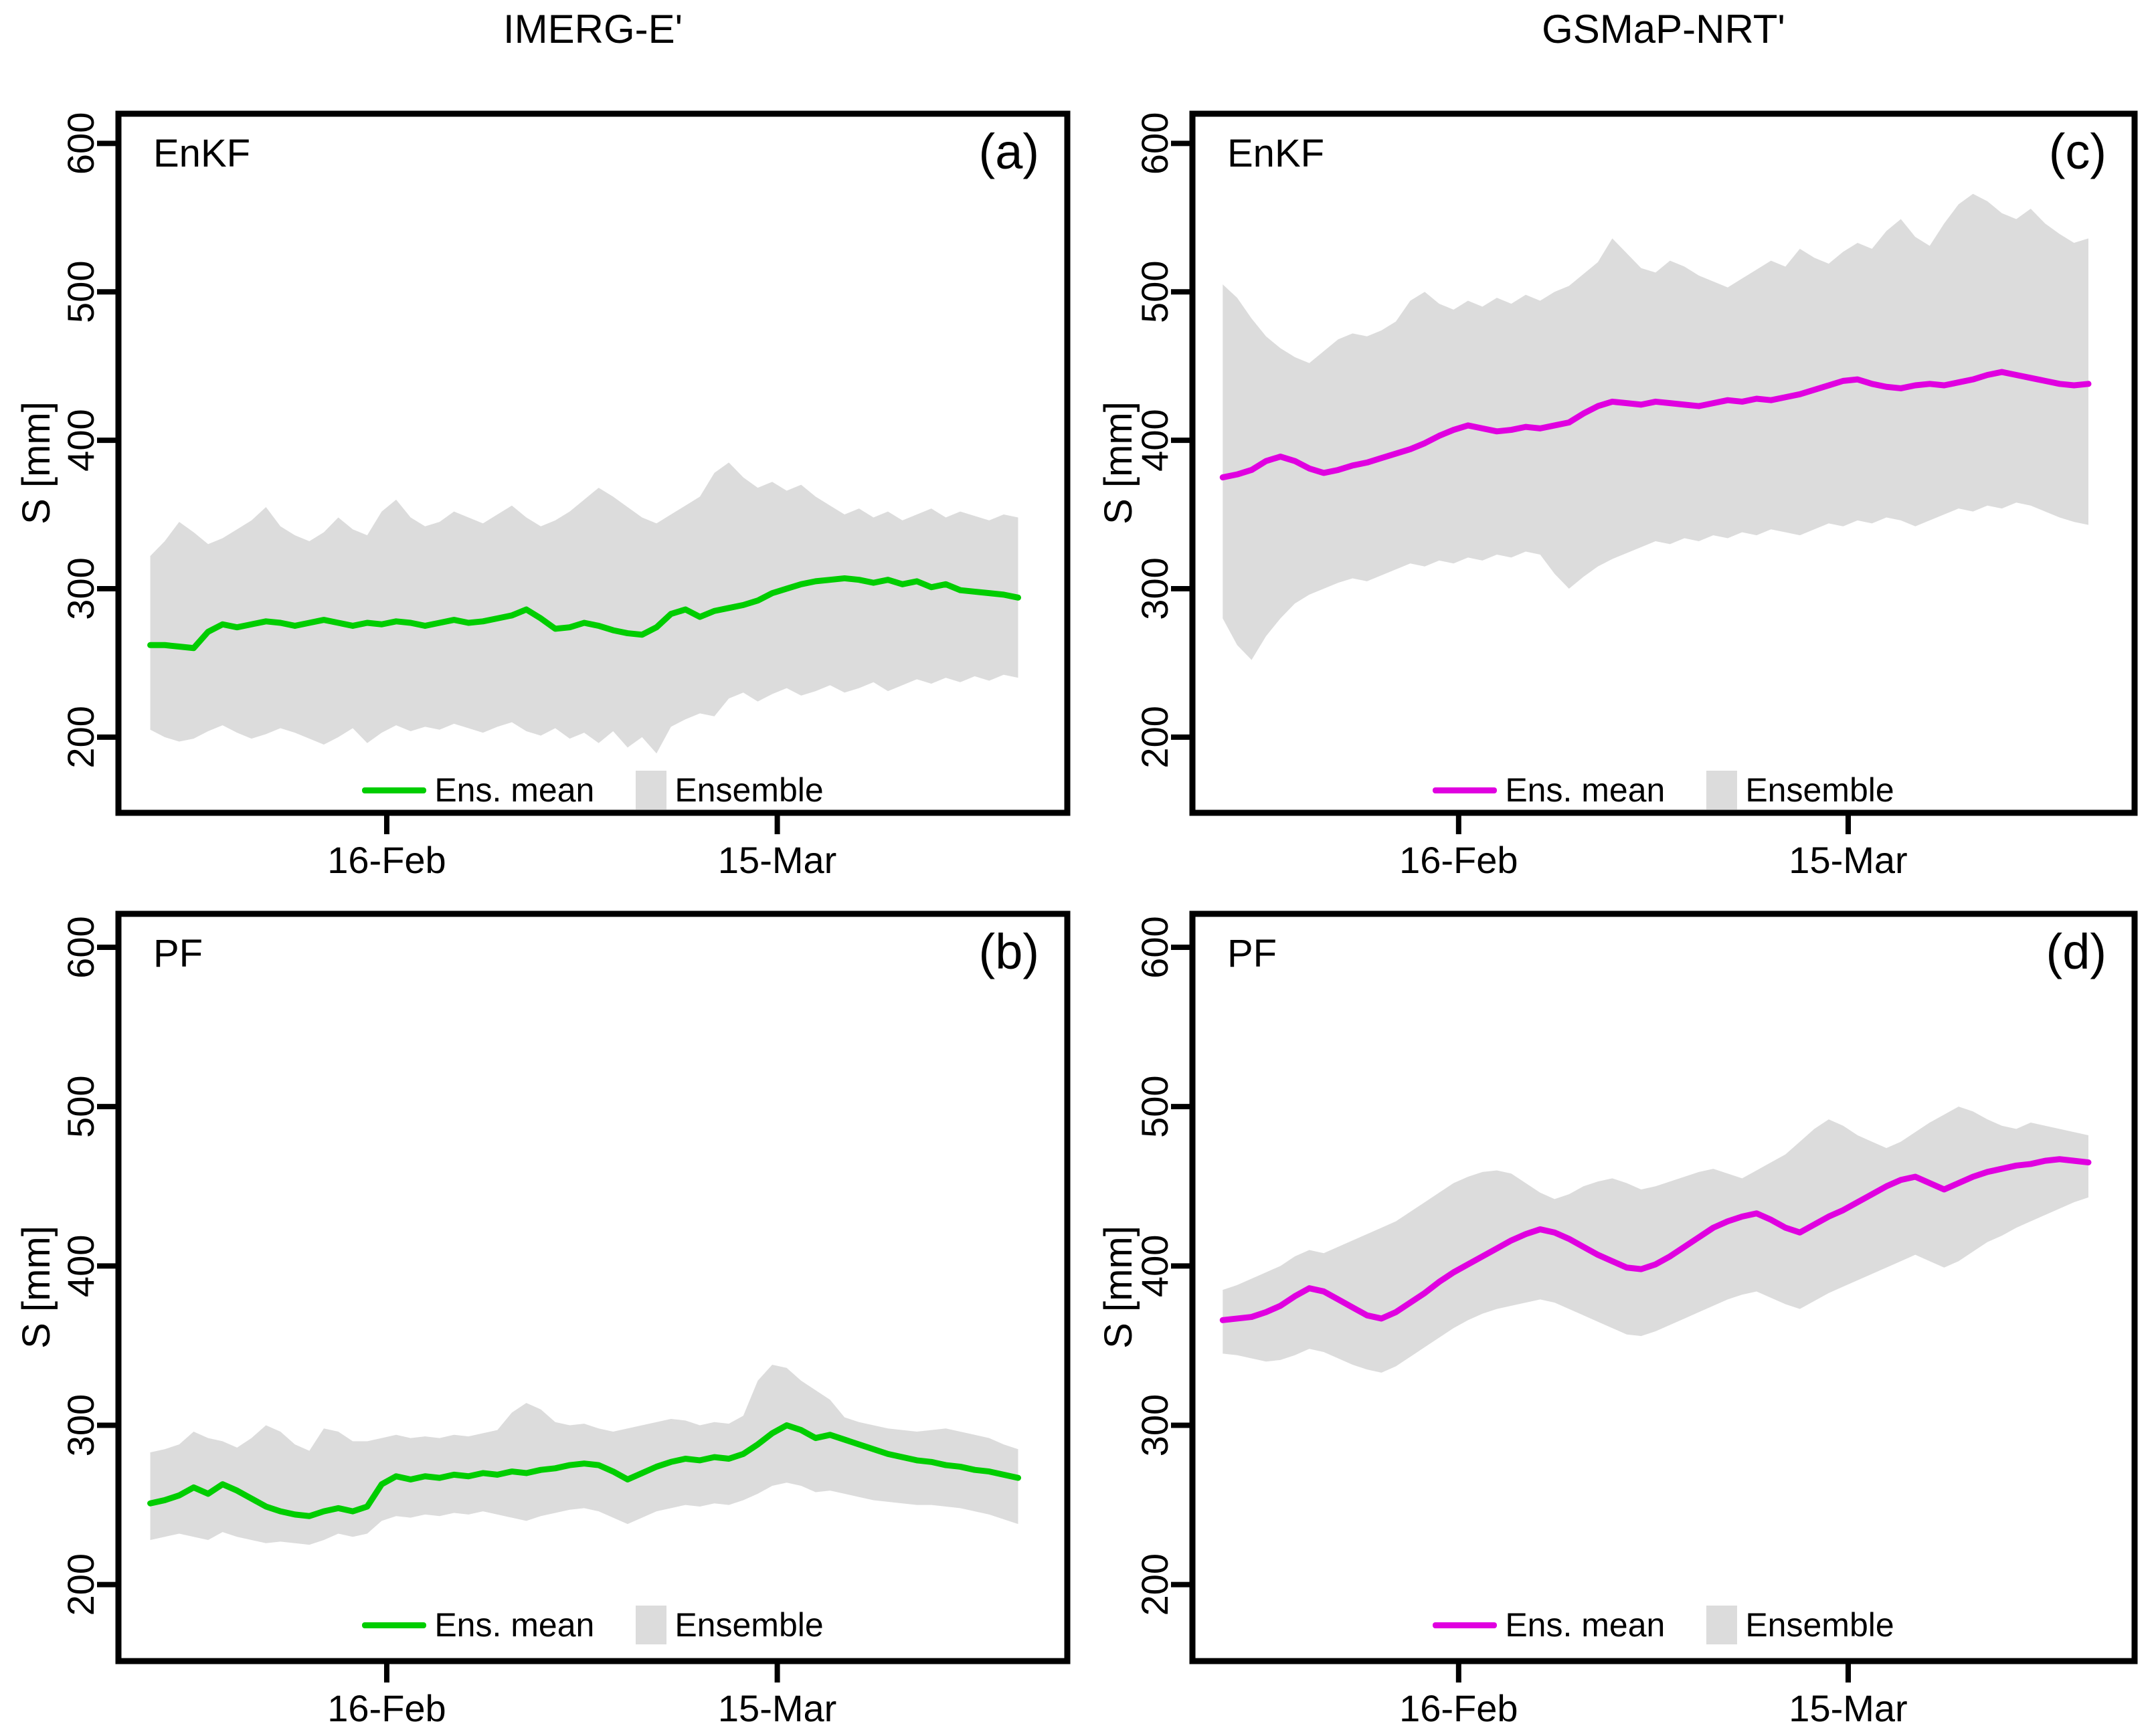  I want to click on column-title-gsmap: GSMaP-NRT', so click(1663, 30).